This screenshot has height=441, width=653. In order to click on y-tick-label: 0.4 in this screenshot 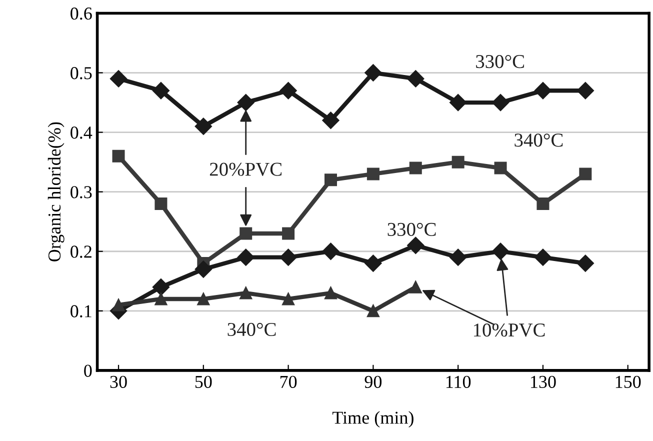, I will do `click(81, 132)`.